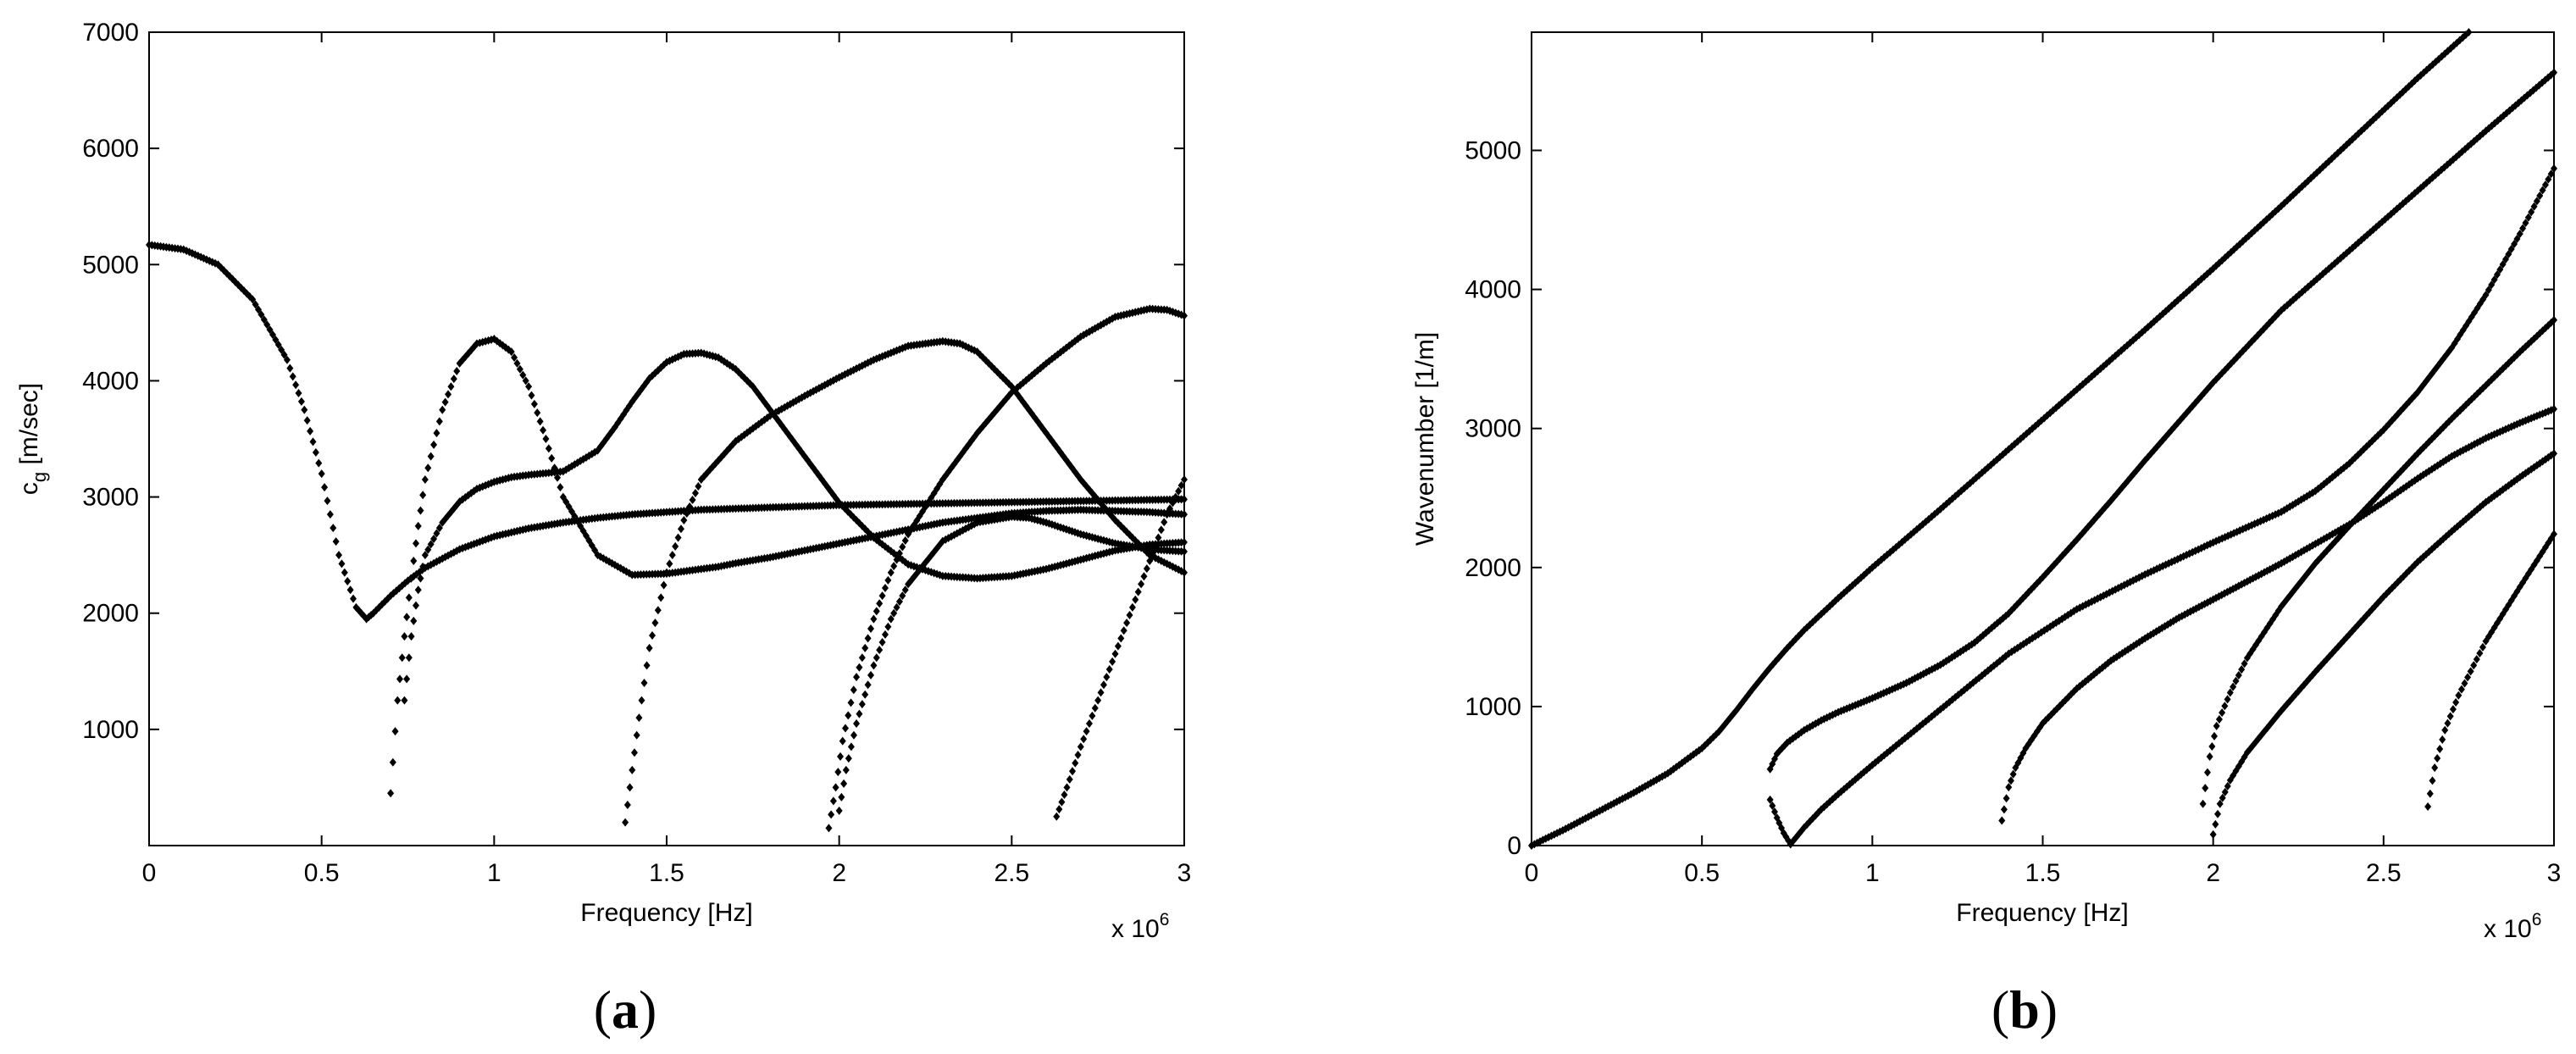 The width and height of the screenshot is (2576, 1054). I want to click on panel-a-y-axis-title: cg [m/sec], so click(32, 439).